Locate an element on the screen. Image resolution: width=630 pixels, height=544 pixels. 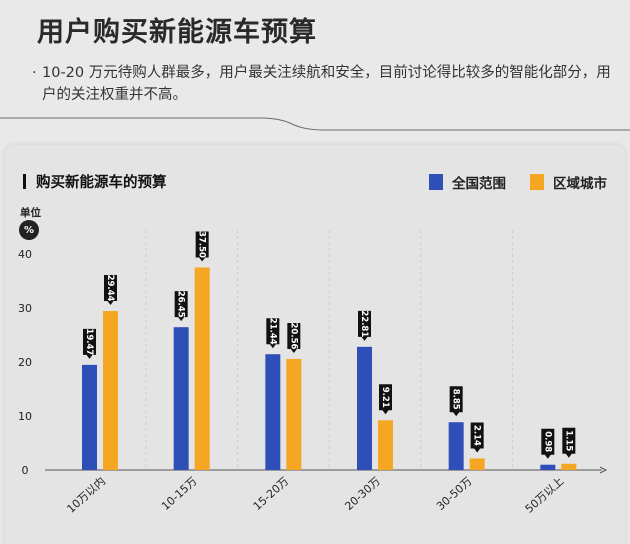
y-tick-label: 30 is located at coordinates (25, 308).